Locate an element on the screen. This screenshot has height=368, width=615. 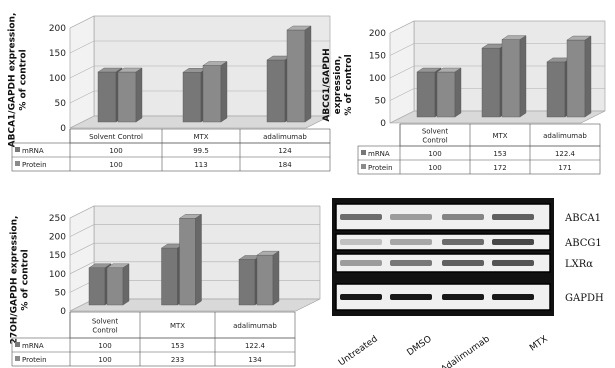
band-label: ABCG1 is located at coordinates (583, 243).